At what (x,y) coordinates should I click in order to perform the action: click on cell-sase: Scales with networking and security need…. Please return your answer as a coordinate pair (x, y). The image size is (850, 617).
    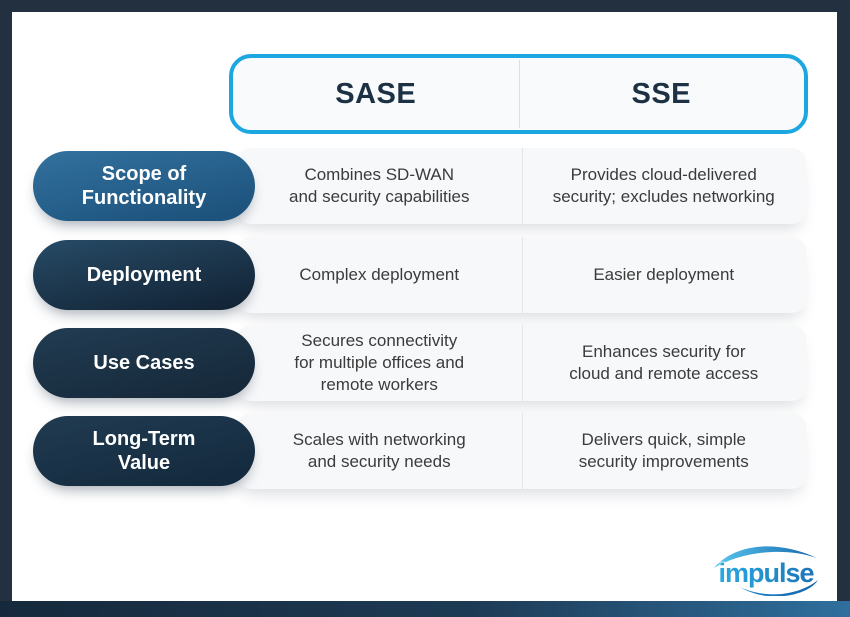
    Looking at the image, I should click on (379, 450).